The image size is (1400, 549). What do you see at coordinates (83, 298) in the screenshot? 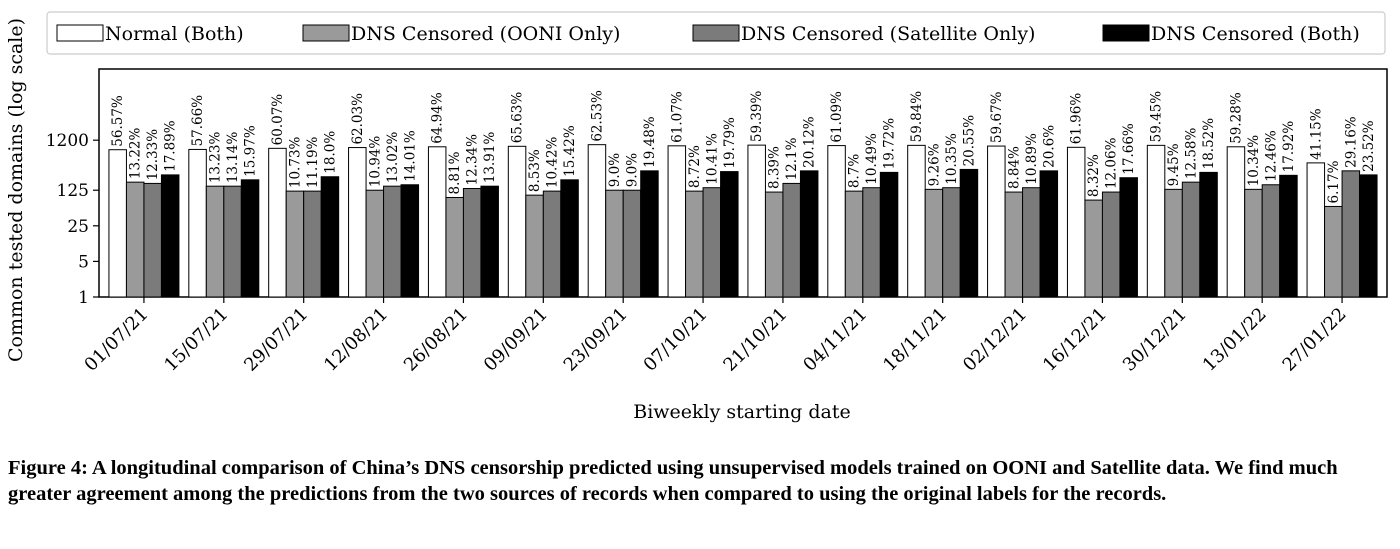
I see `y-tick-label: 1` at bounding box center [83, 298].